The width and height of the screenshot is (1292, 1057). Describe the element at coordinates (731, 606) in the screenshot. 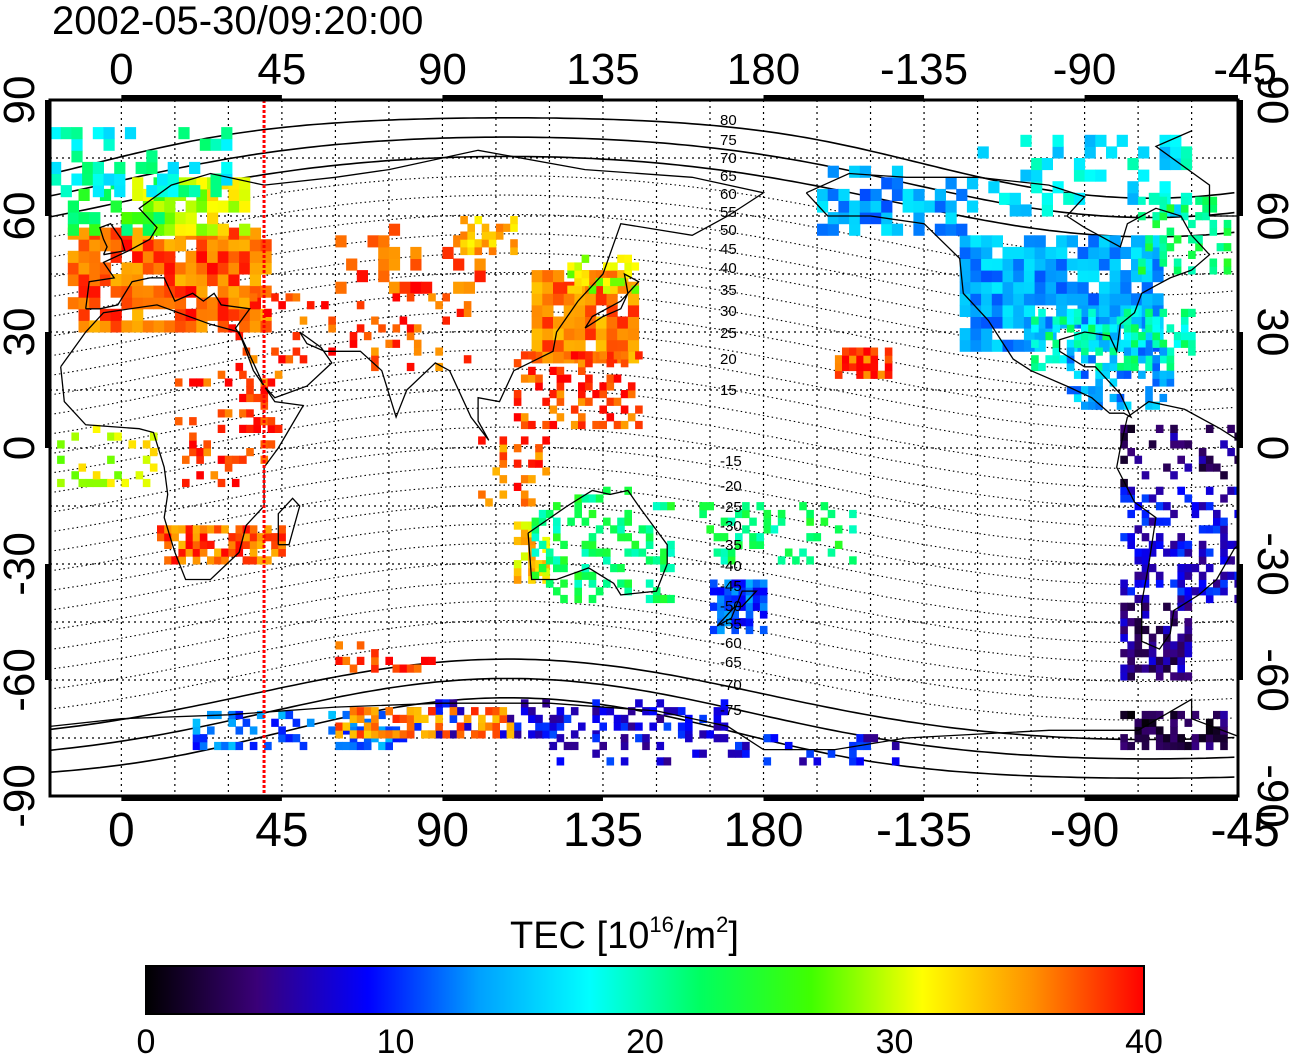

I see `contour-label: -50` at that location.